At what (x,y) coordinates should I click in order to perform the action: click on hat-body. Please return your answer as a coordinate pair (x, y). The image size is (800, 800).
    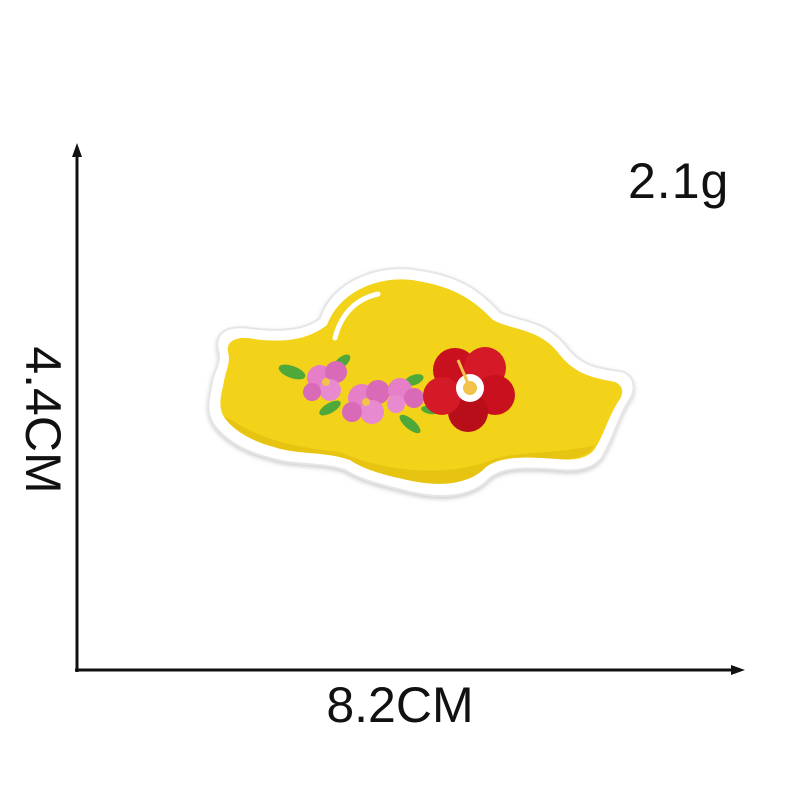
    Looking at the image, I should click on (421, 381).